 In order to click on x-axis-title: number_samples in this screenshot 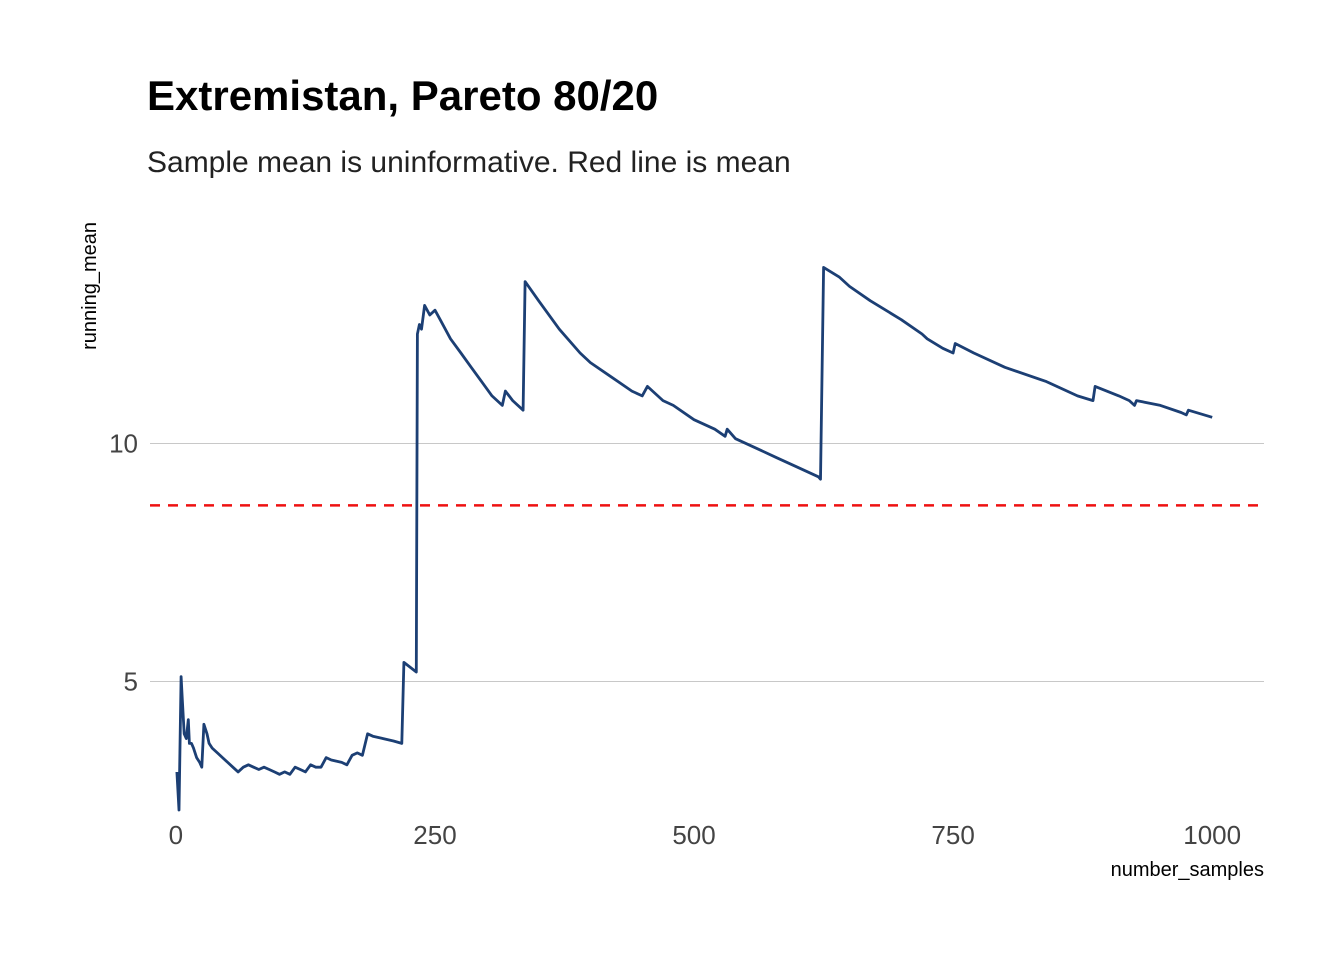, I will do `click(1187, 870)`.